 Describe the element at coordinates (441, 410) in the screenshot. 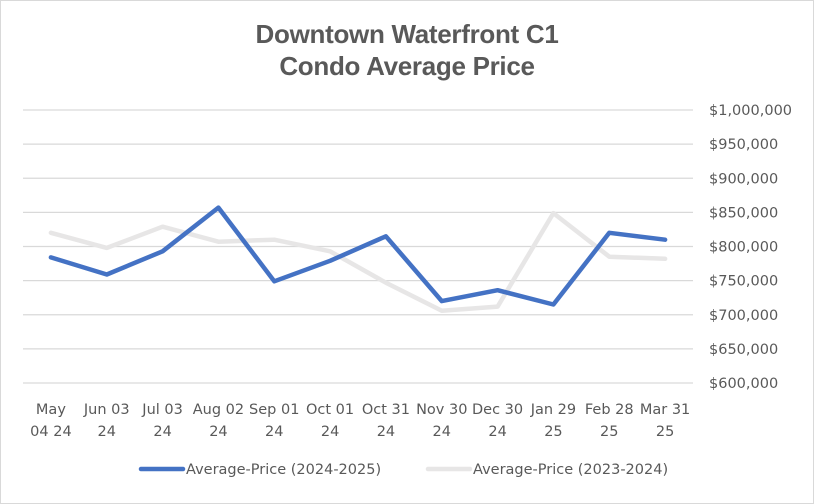

I see `x-tick-label: Nov 30` at that location.